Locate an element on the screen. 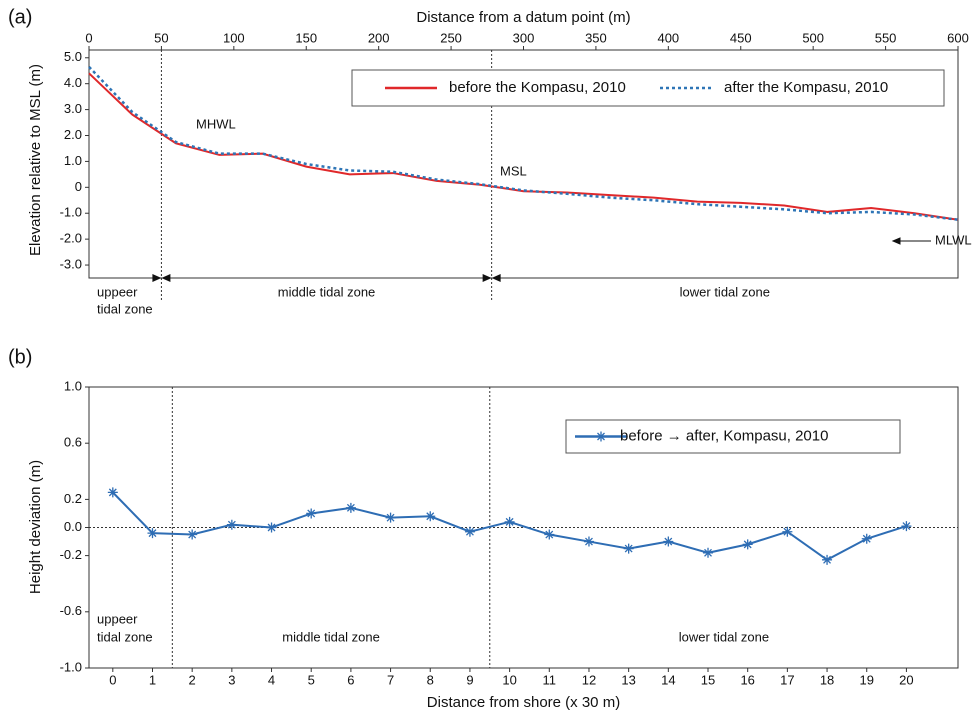 The height and width of the screenshot is (713, 973). x-tick-label: 1 is located at coordinates (152, 679).